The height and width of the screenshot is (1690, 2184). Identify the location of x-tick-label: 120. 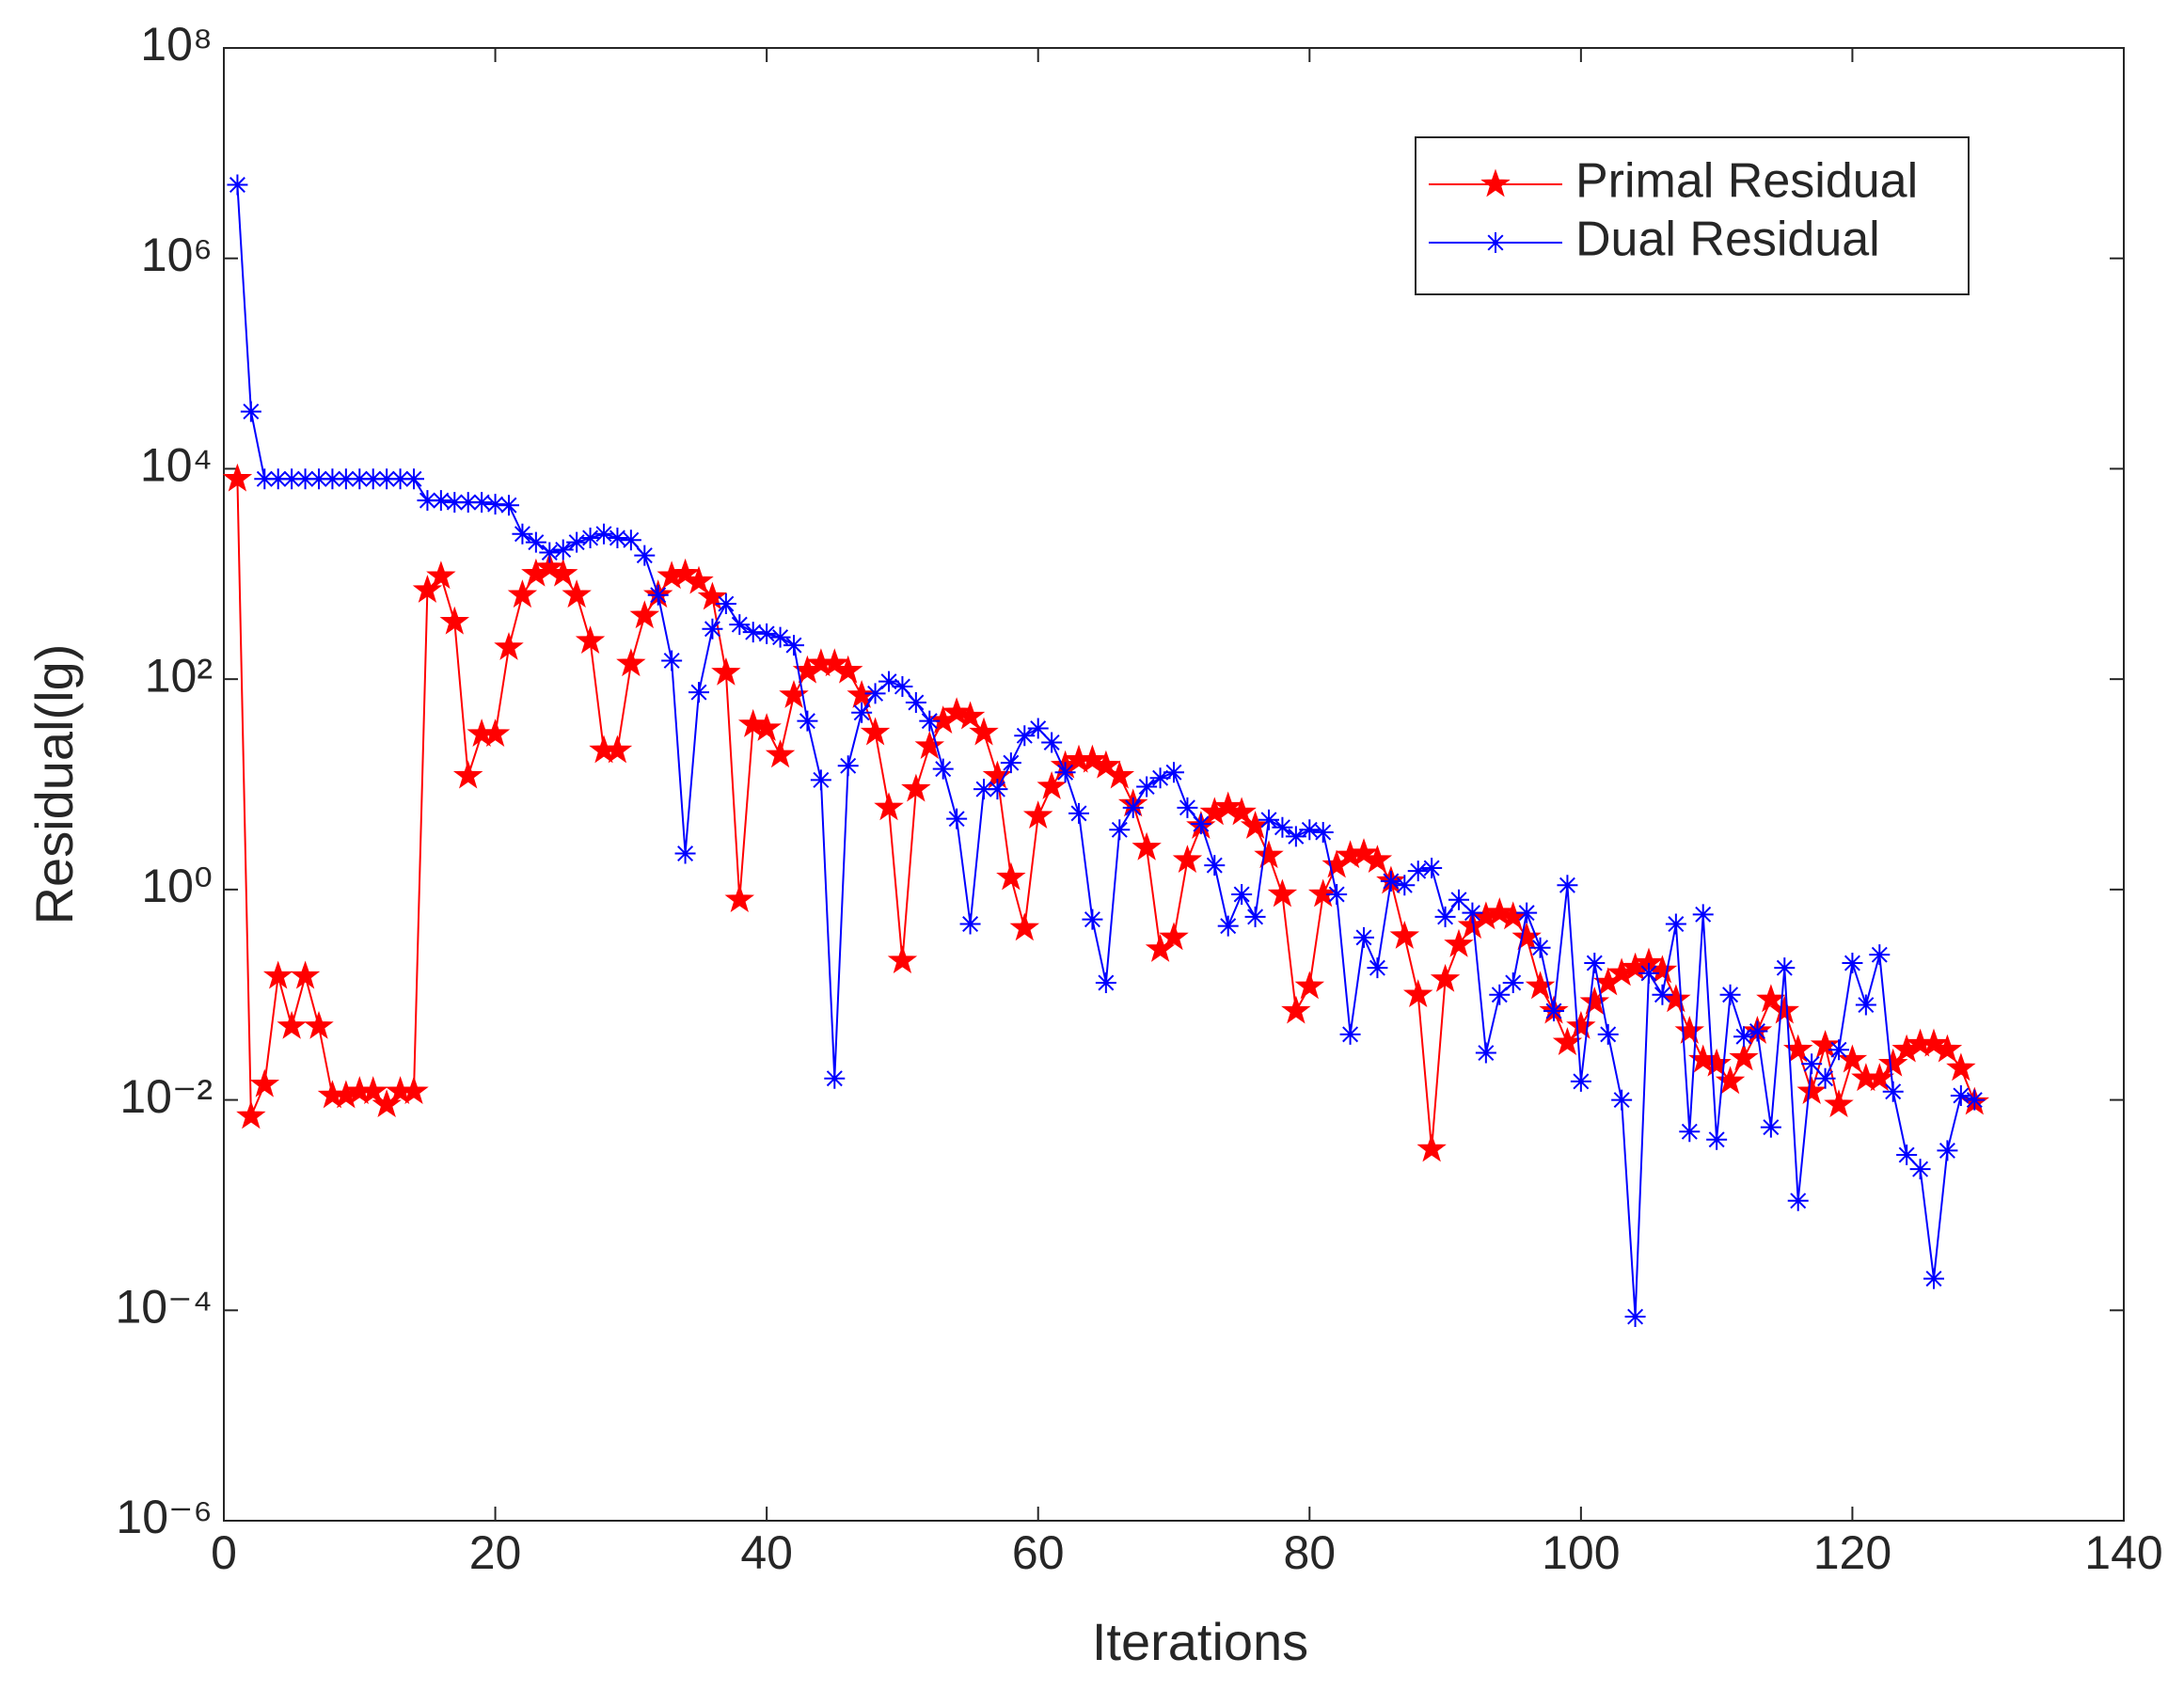
(1852, 1552).